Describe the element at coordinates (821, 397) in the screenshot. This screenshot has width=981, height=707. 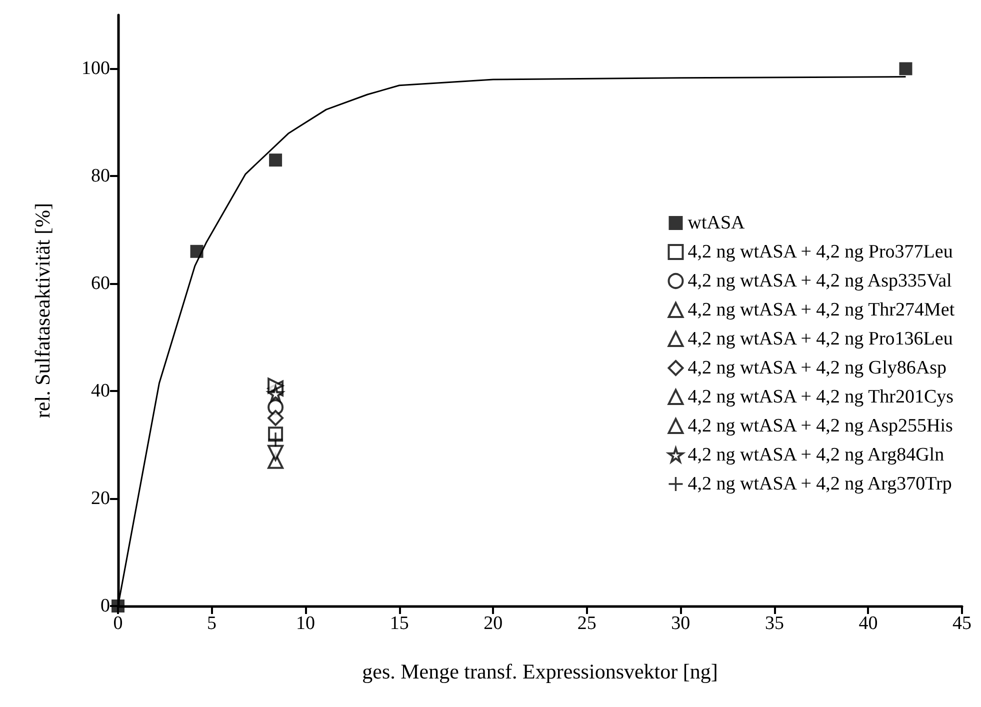
I see `legend-label: 4,2 ng wtASA + 4,2 ng Thr201Cys` at that location.